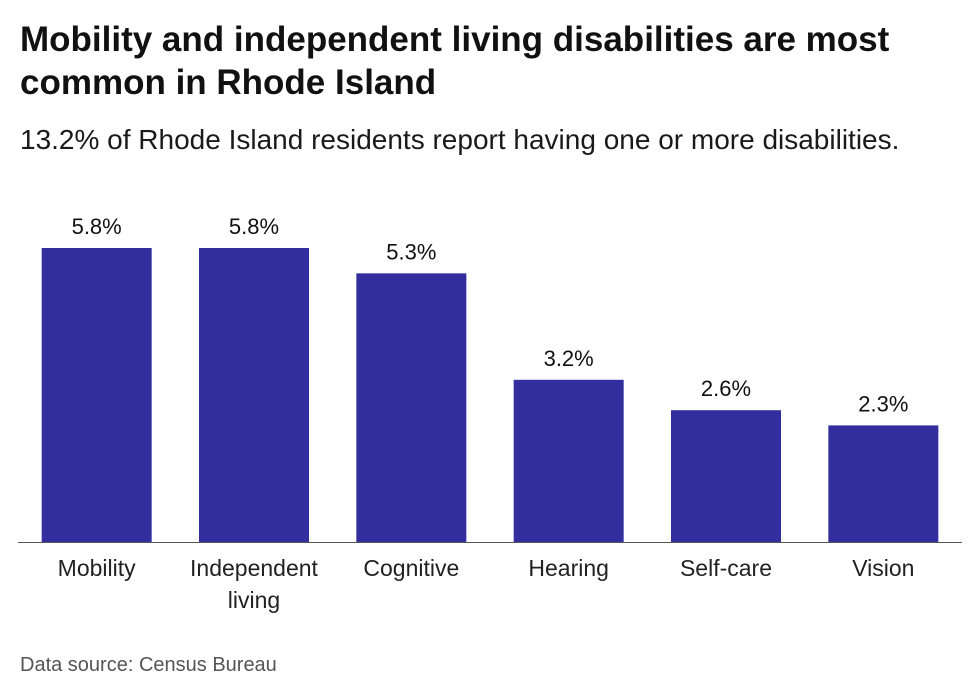 This screenshot has height=699, width=980. What do you see at coordinates (883, 568) in the screenshot?
I see `category-label-5: Vision` at bounding box center [883, 568].